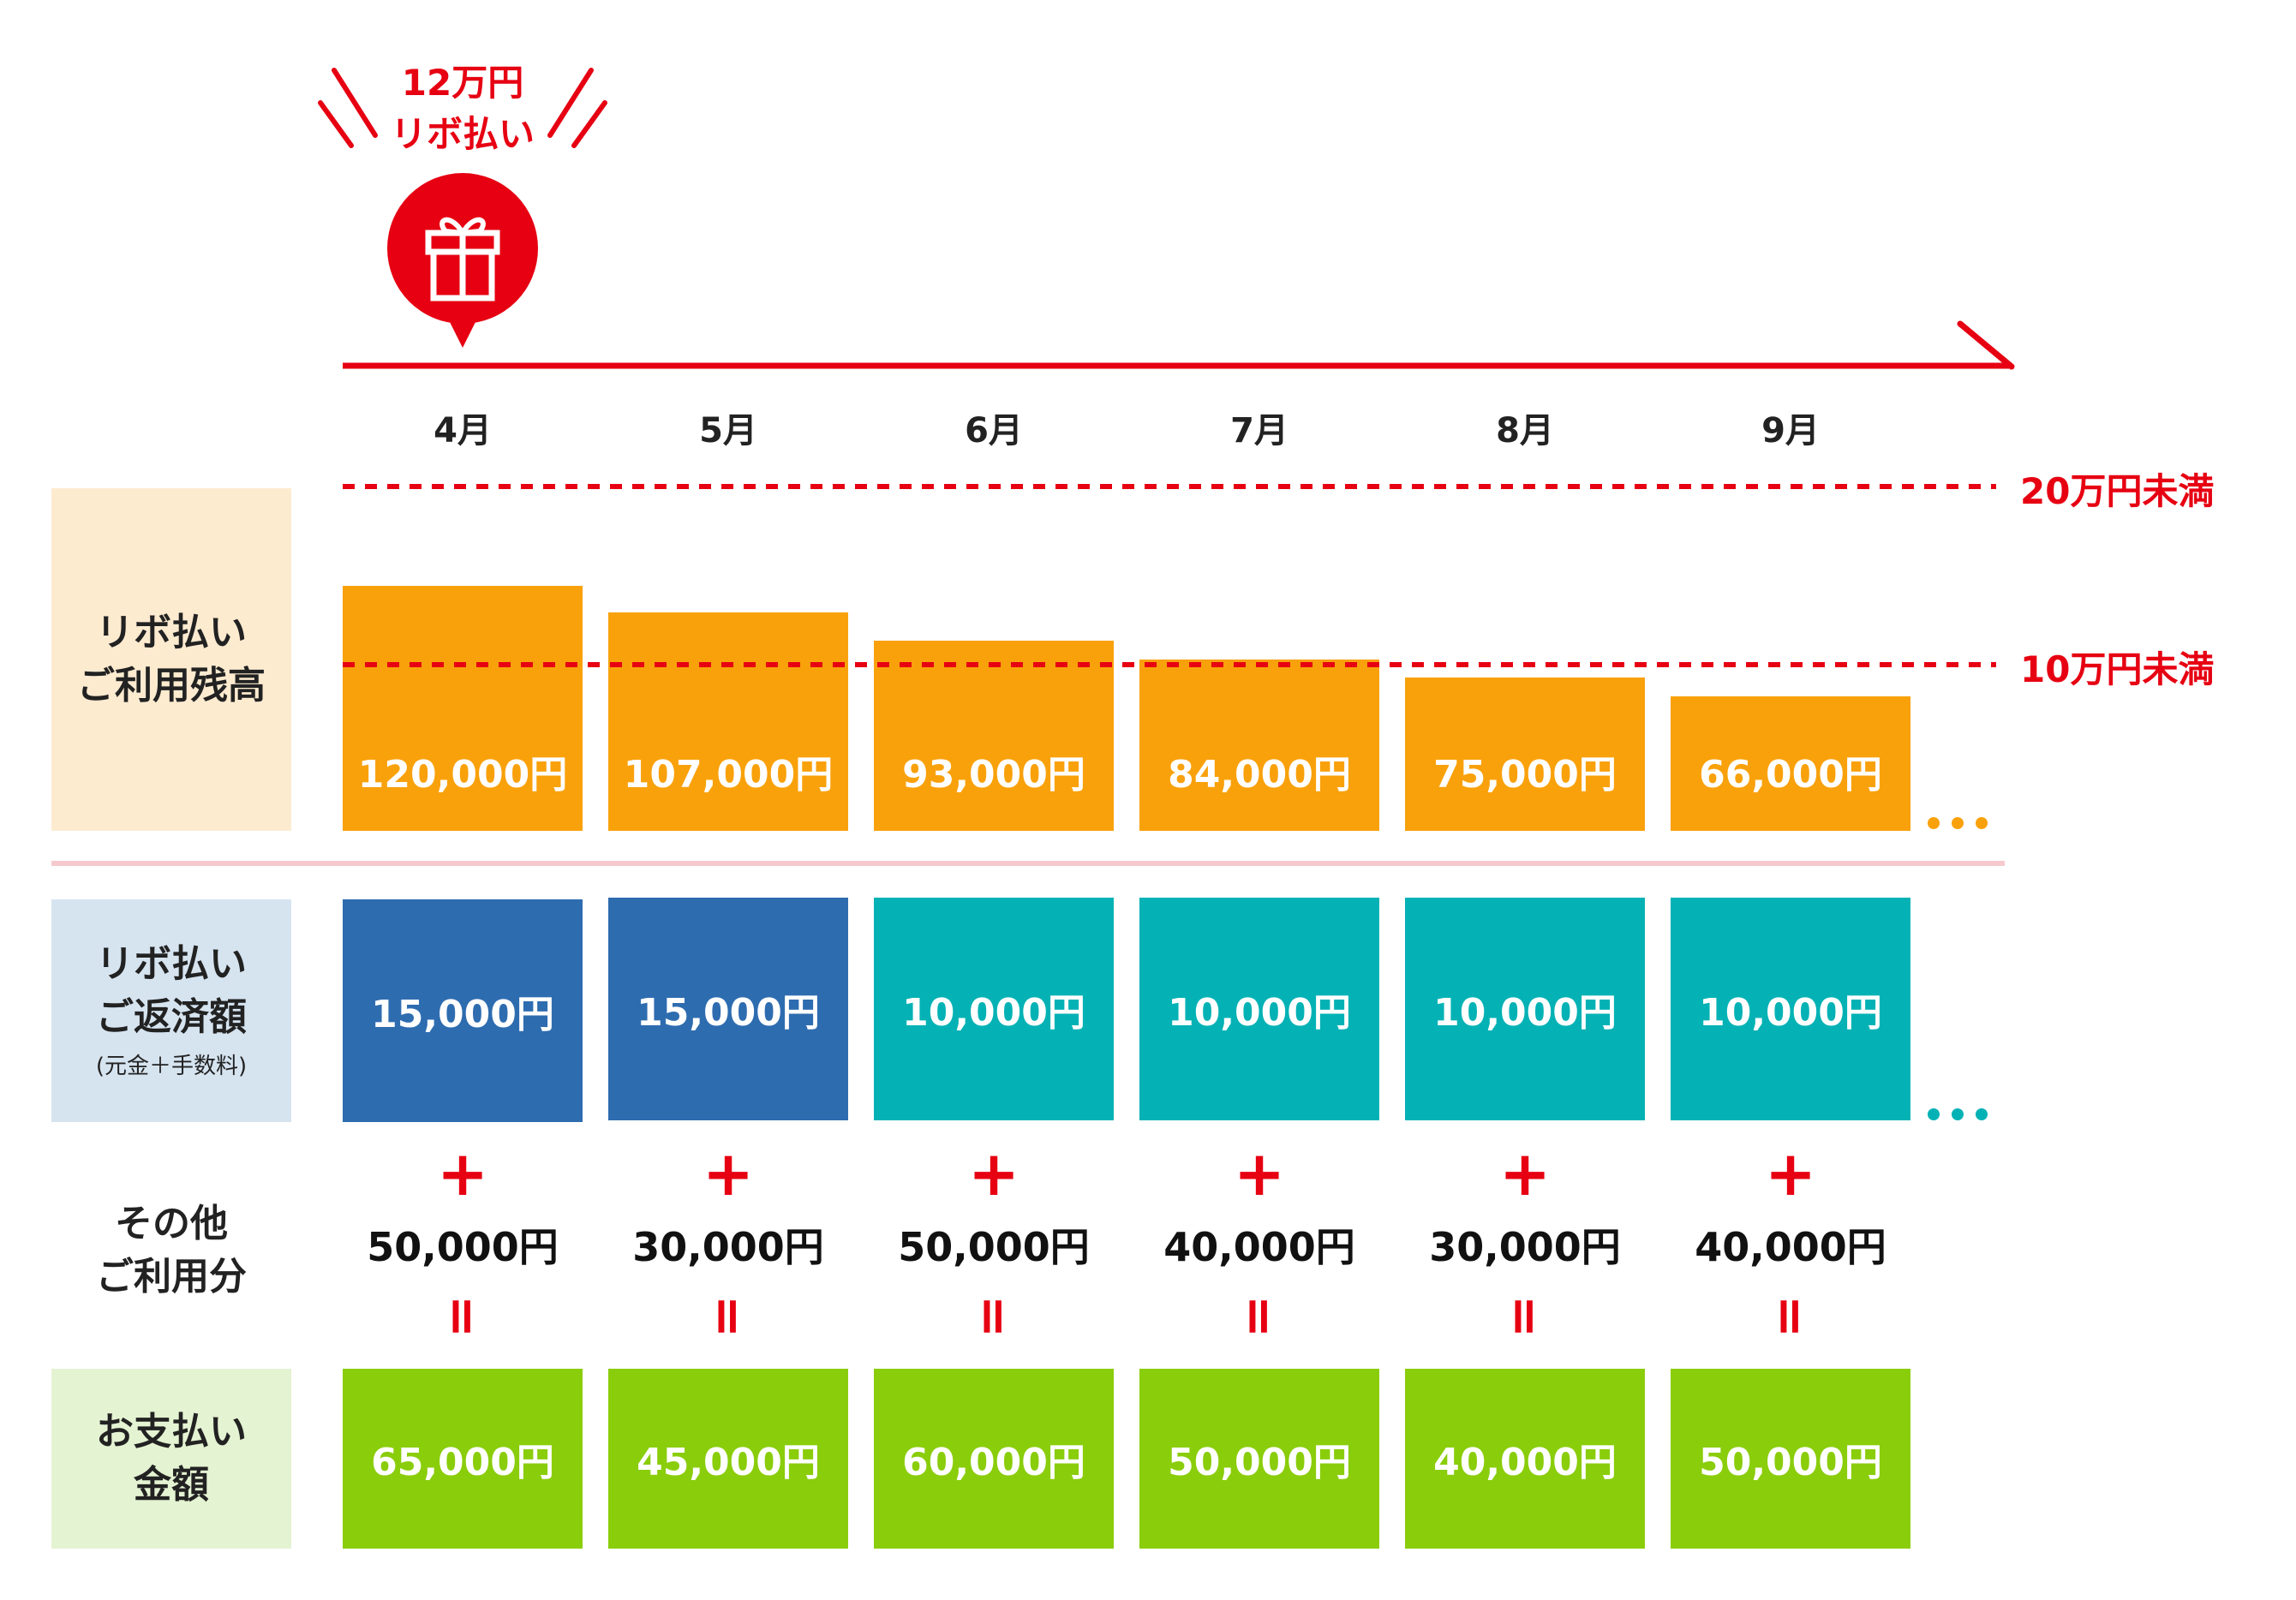 Image resolution: width=2296 pixels, height=1600 pixels. What do you see at coordinates (994, 431) in the screenshot?
I see `month-label: 6月` at bounding box center [994, 431].